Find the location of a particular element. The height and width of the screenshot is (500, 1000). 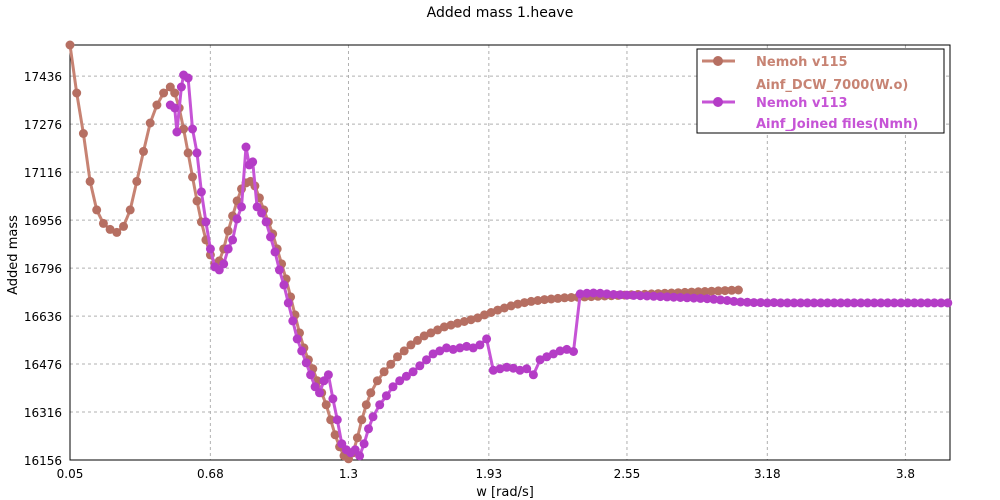

legend-box is located at coordinates (820, 91).